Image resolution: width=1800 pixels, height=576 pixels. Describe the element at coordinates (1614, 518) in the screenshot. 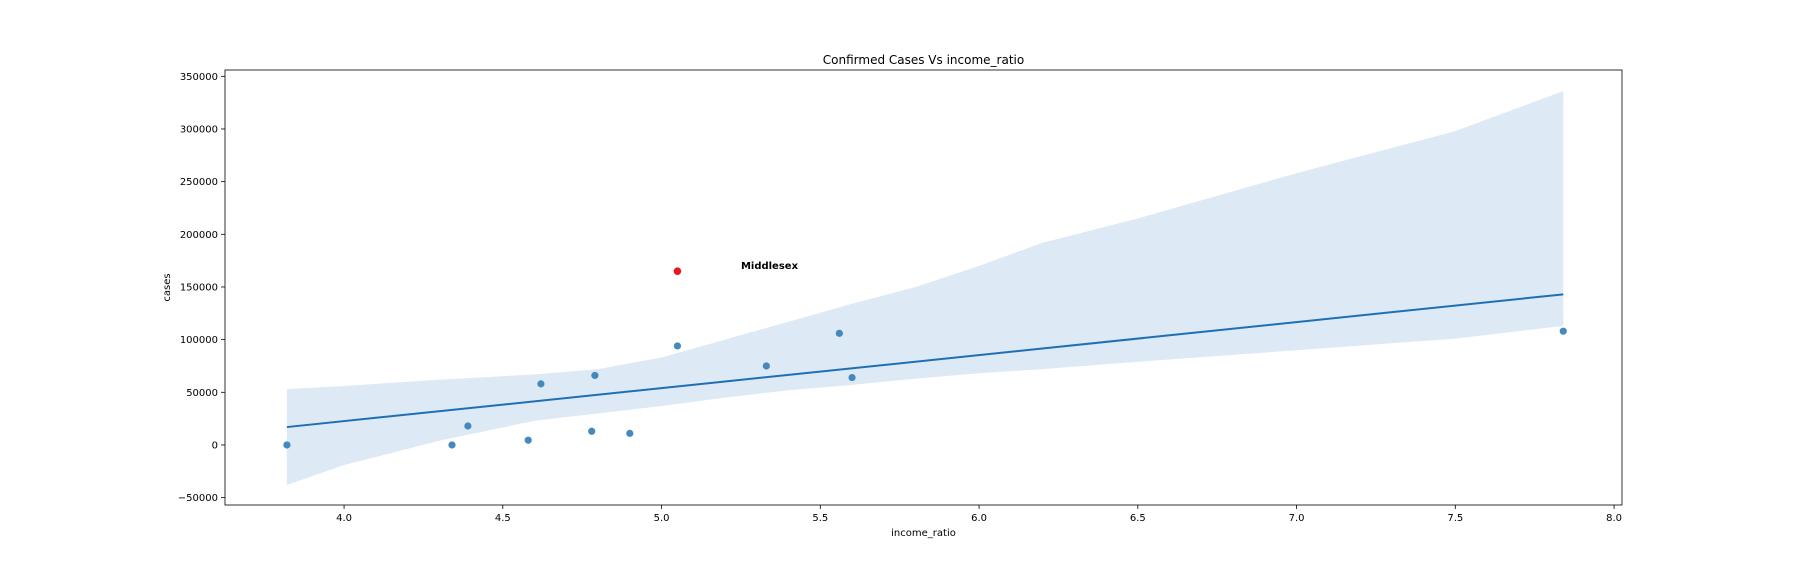

I see `x-tick-label: 8.0` at that location.